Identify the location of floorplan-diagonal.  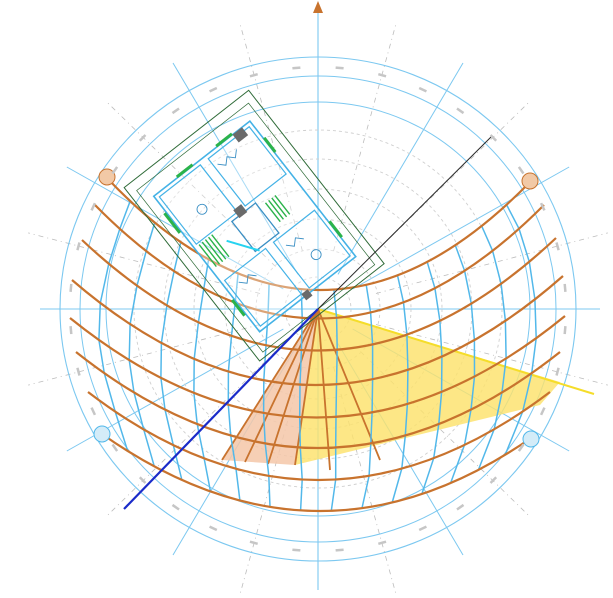
(243, 245).